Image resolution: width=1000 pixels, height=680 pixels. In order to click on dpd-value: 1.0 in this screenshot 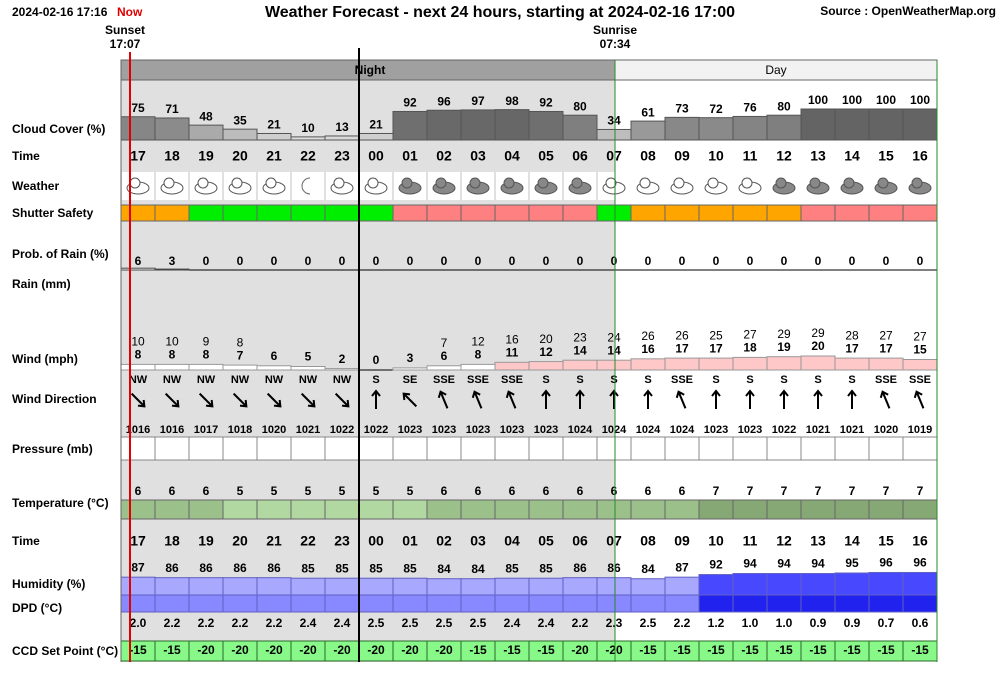, I will do `click(784, 623)`.